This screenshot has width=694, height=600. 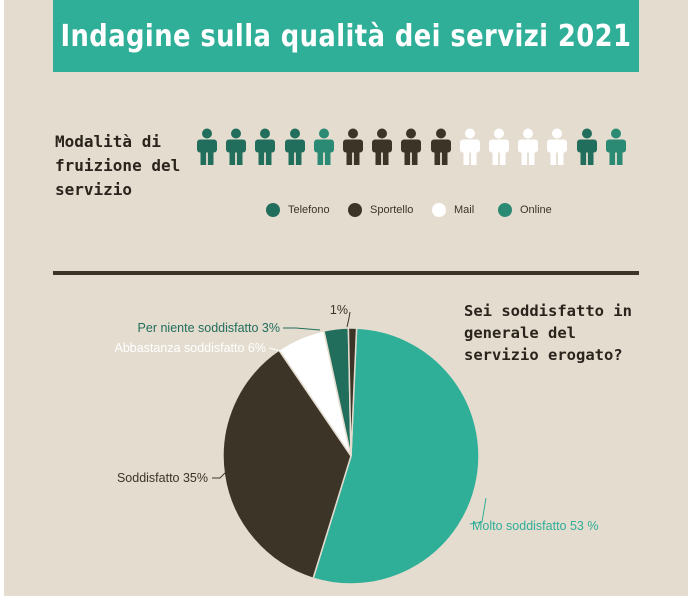 What do you see at coordinates (416, 214) in the screenshot?
I see `modalita-legend: Telefono Sportello Mail Online` at bounding box center [416, 214].